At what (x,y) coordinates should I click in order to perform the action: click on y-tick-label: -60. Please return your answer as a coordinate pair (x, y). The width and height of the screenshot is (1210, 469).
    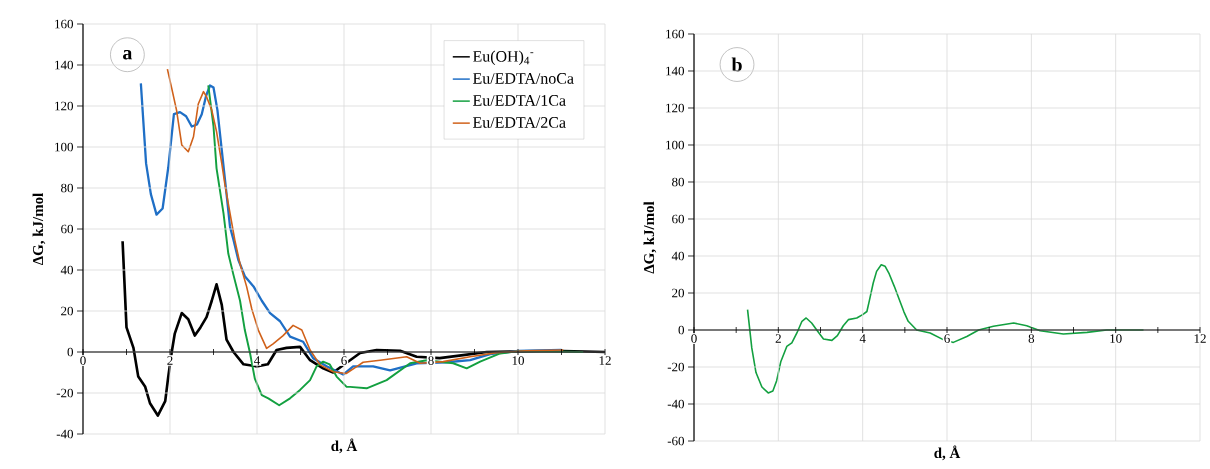
    Looking at the image, I should click on (676, 441).